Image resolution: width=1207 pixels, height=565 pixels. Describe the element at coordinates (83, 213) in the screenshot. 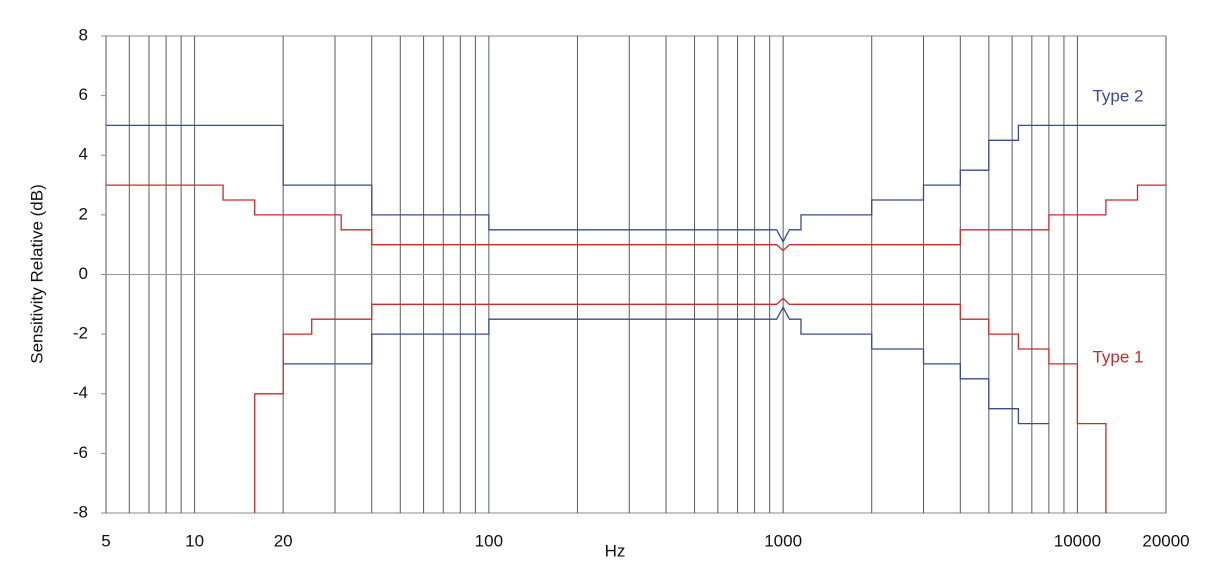

I see `y-tick-label: 2` at that location.